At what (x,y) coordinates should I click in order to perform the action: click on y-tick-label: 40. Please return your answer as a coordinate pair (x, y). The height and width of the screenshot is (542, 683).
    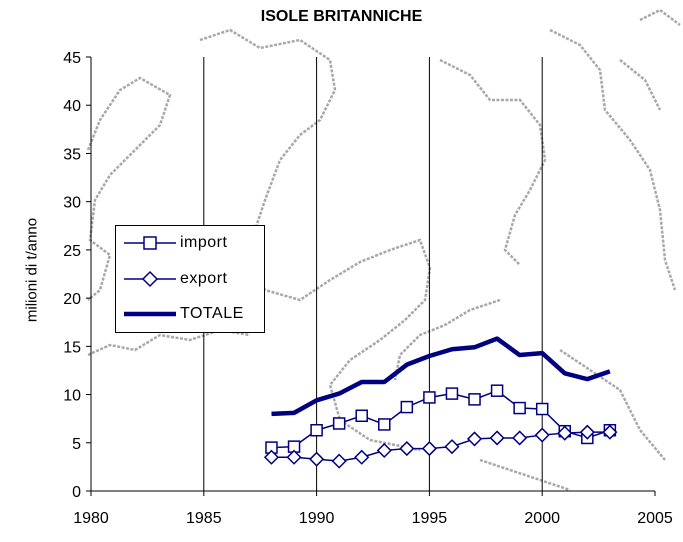
    Looking at the image, I should click on (72, 106).